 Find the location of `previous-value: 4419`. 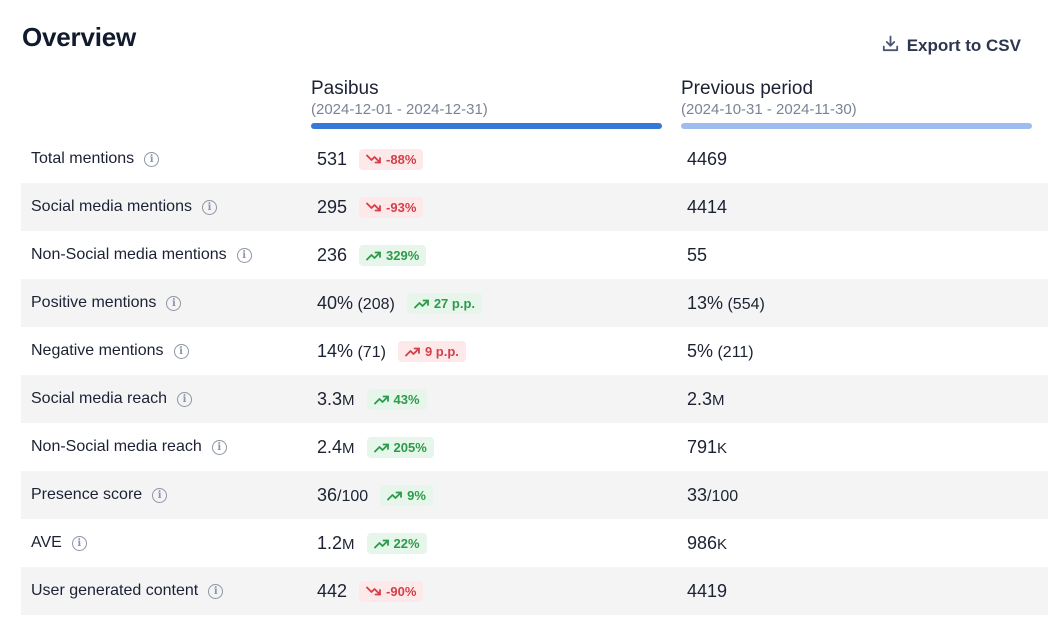

previous-value: 4419 is located at coordinates (707, 591).